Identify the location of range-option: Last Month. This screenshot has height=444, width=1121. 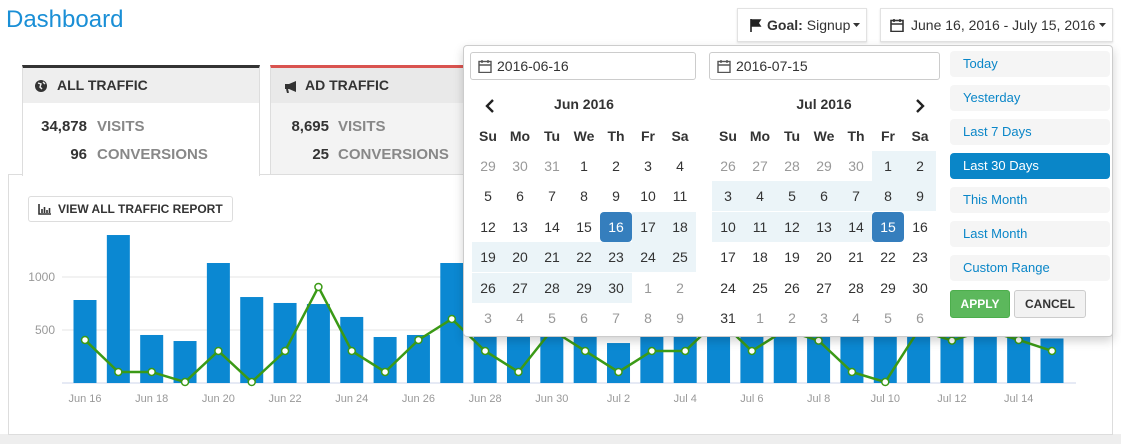
(1030, 234).